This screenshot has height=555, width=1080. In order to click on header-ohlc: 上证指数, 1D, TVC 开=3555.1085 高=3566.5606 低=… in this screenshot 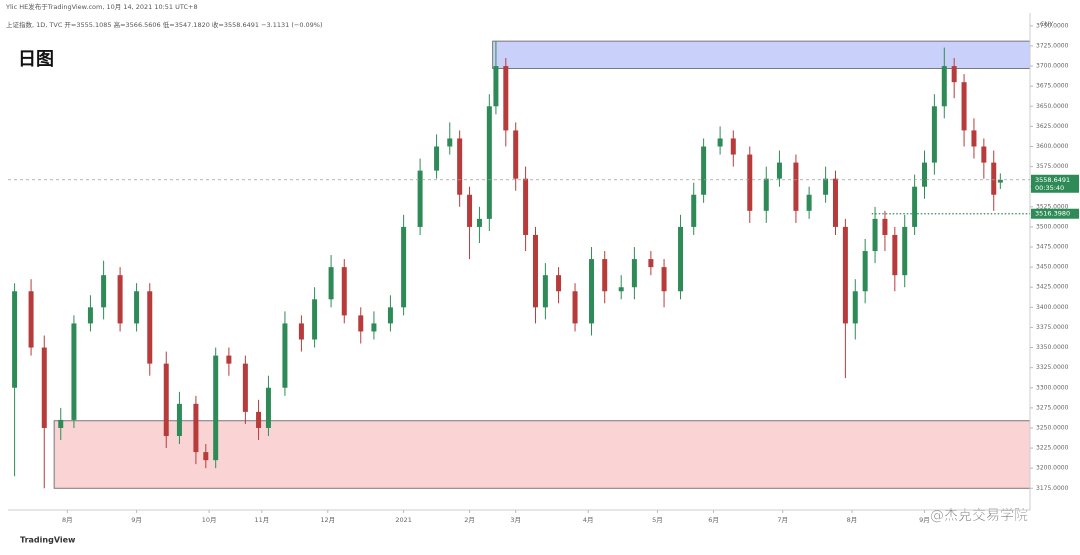, I will do `click(164, 24)`.